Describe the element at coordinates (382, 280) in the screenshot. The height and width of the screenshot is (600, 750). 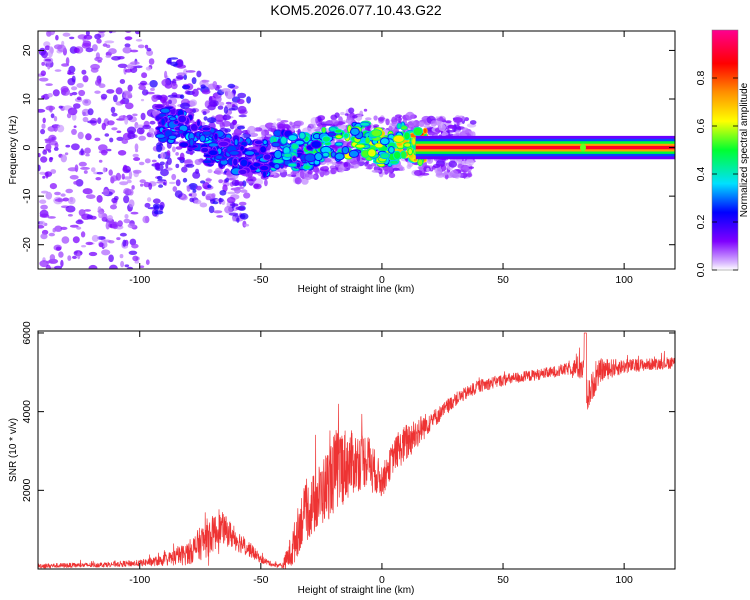
I see `spectrogram-x-tick-label: 0` at that location.